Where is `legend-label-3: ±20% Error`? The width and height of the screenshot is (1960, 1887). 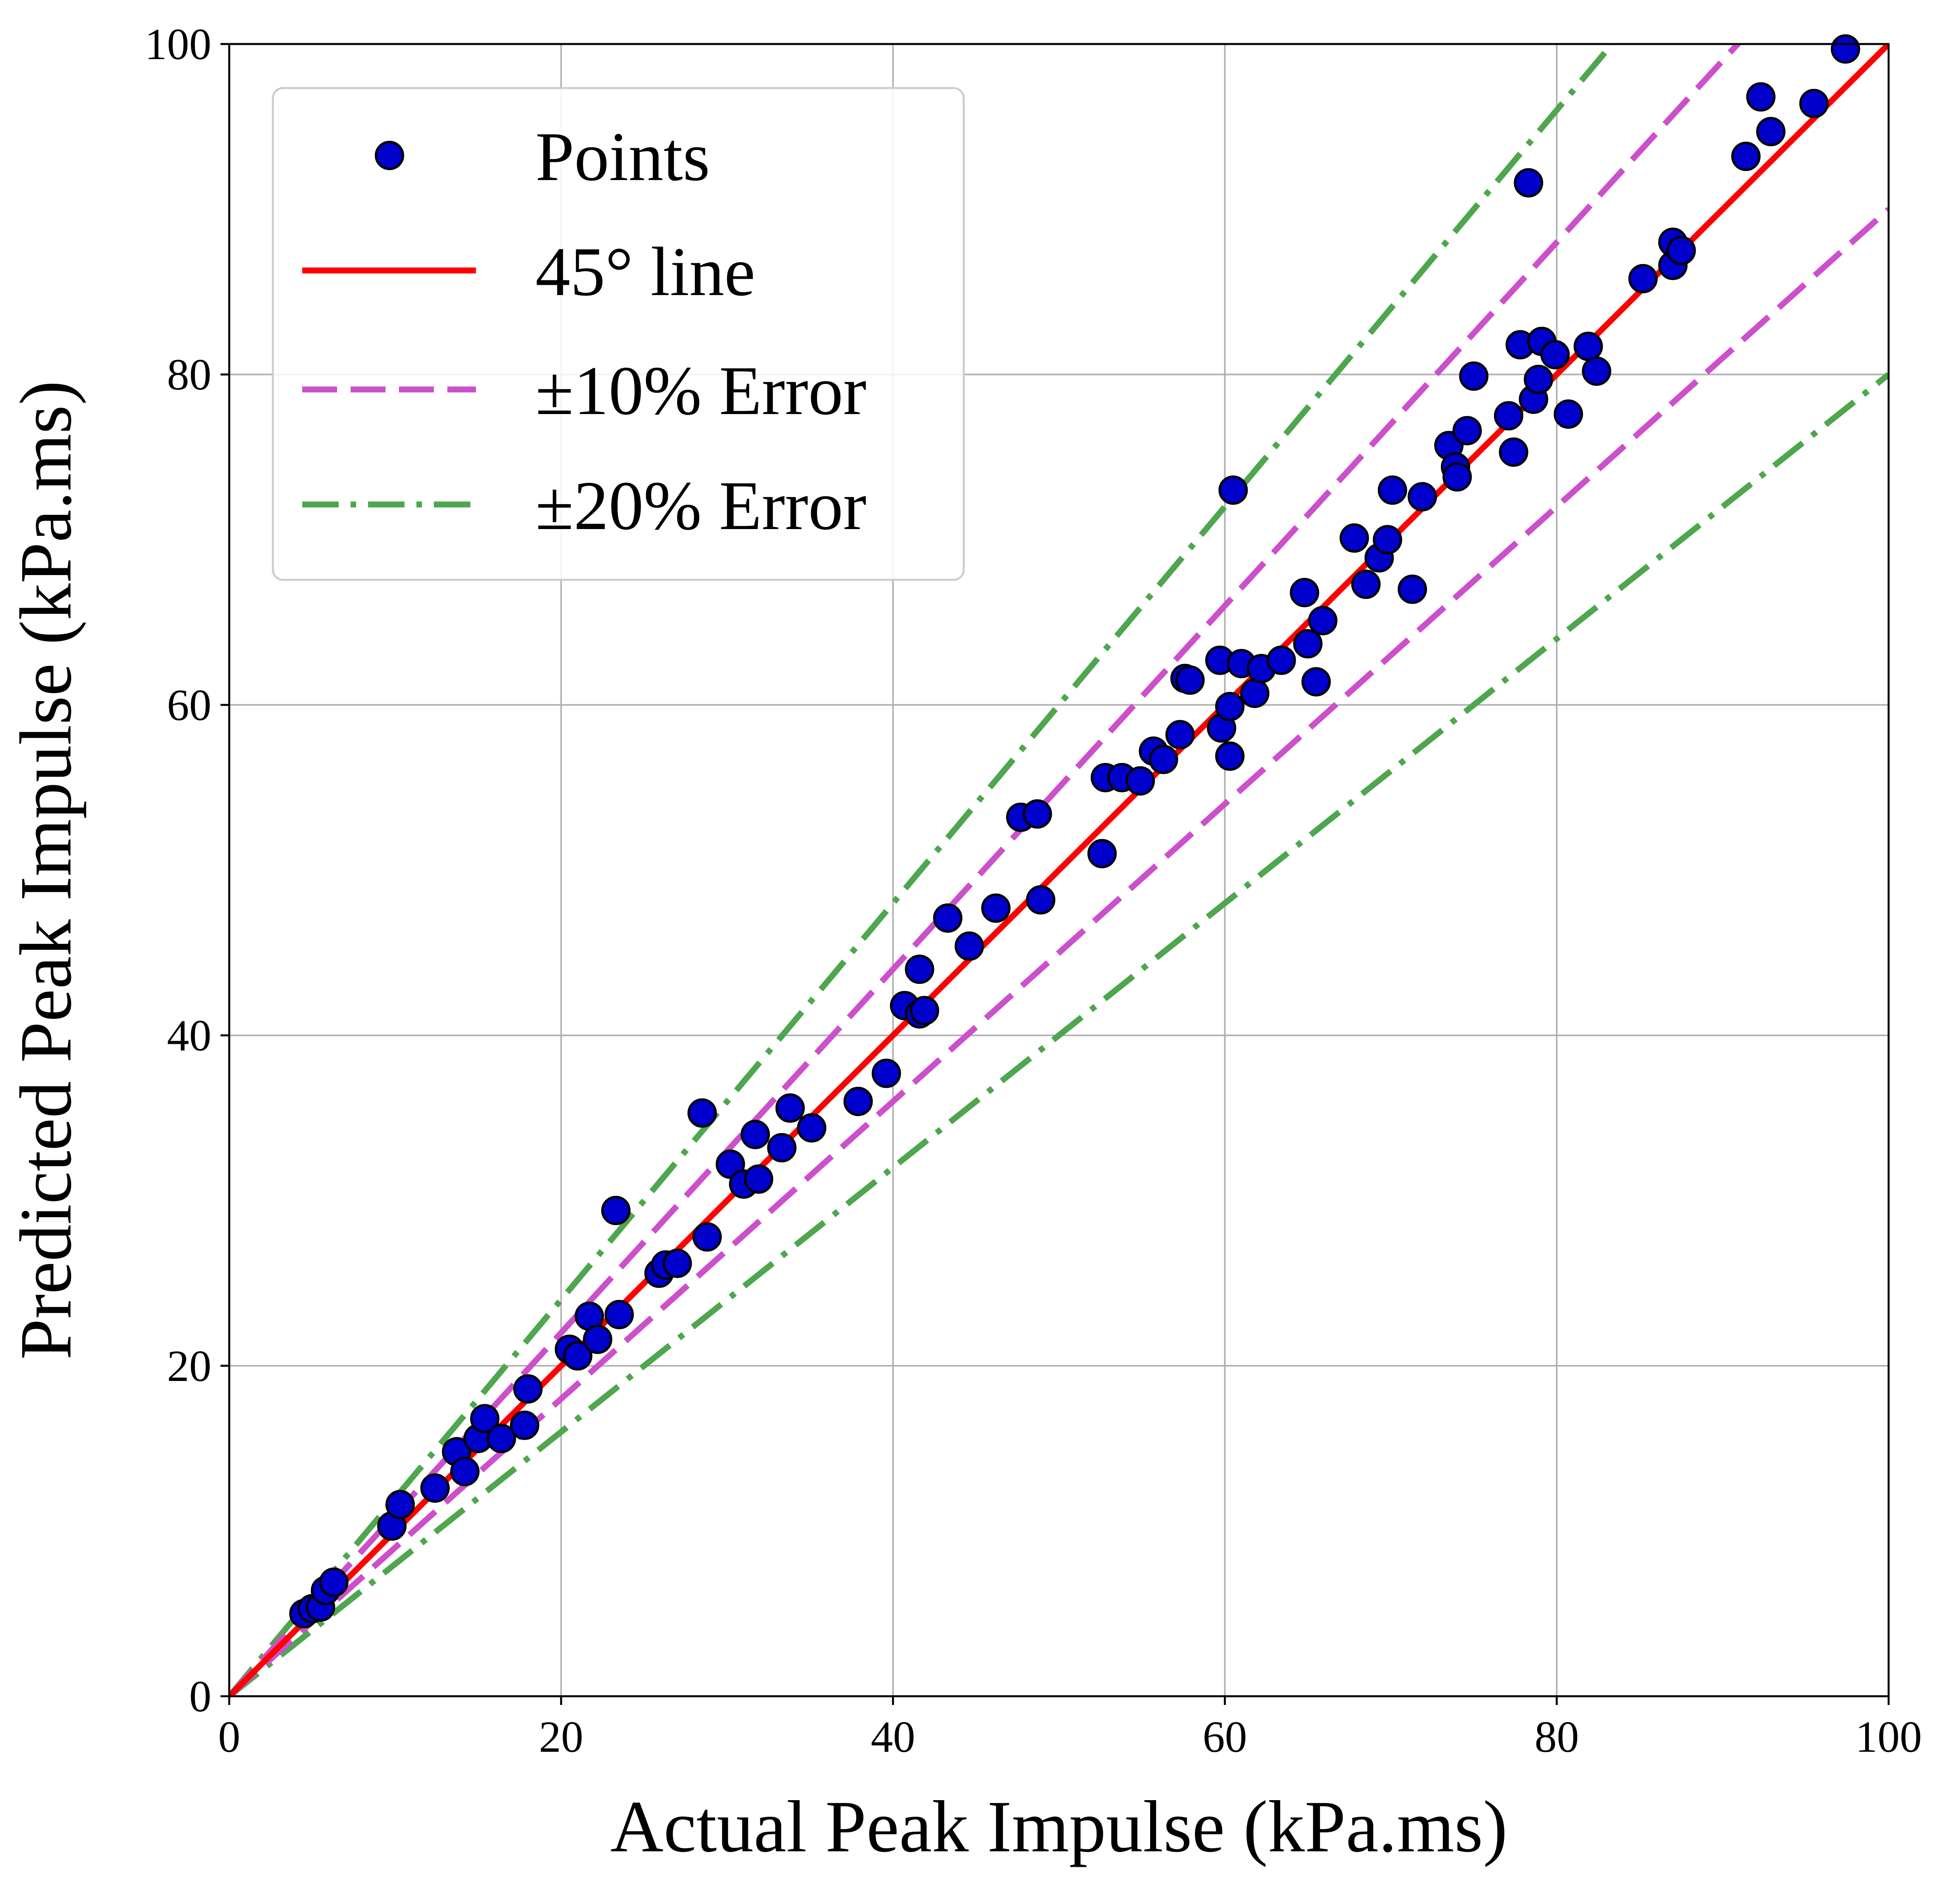
legend-label-3: ±20% Error is located at coordinates (701, 506).